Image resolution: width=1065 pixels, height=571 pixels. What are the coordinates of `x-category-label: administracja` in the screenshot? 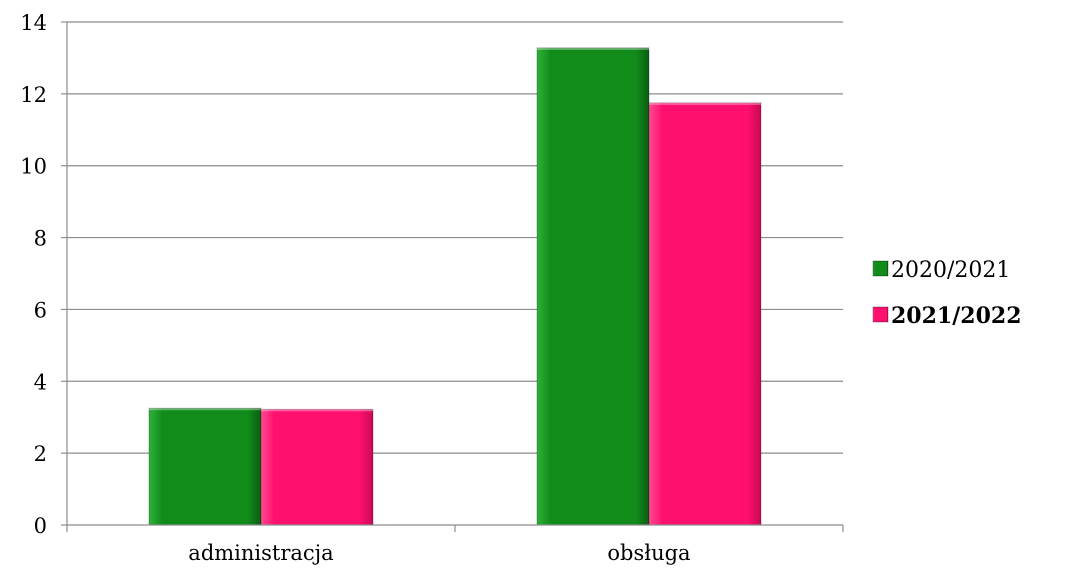 It's located at (260, 553).